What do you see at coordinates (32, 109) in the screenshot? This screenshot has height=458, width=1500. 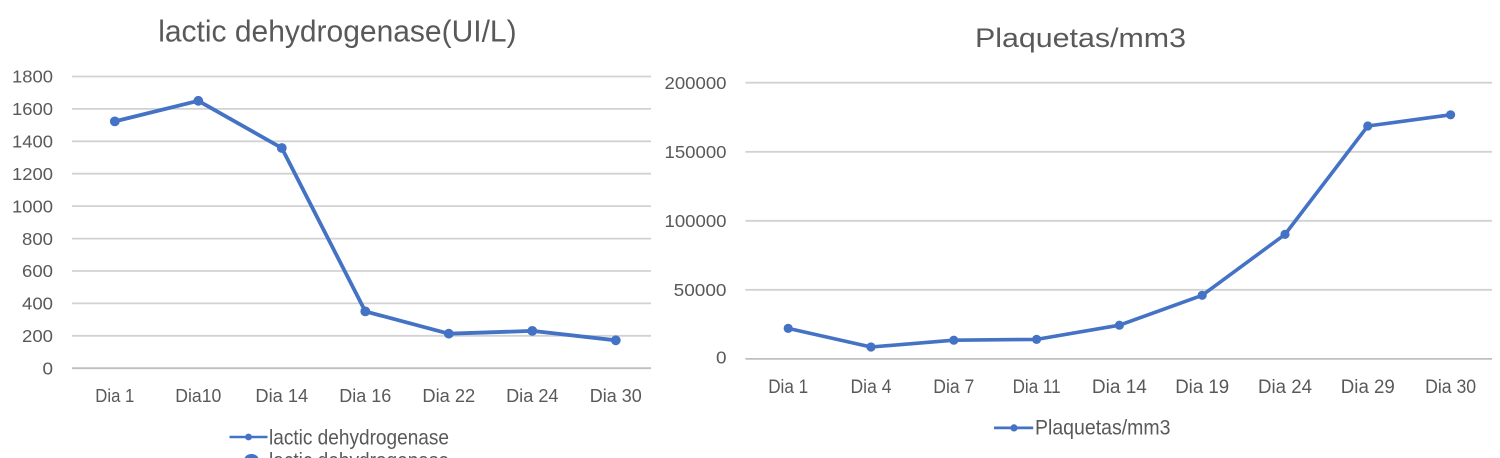 I see `svg-text: 1600` at bounding box center [32, 109].